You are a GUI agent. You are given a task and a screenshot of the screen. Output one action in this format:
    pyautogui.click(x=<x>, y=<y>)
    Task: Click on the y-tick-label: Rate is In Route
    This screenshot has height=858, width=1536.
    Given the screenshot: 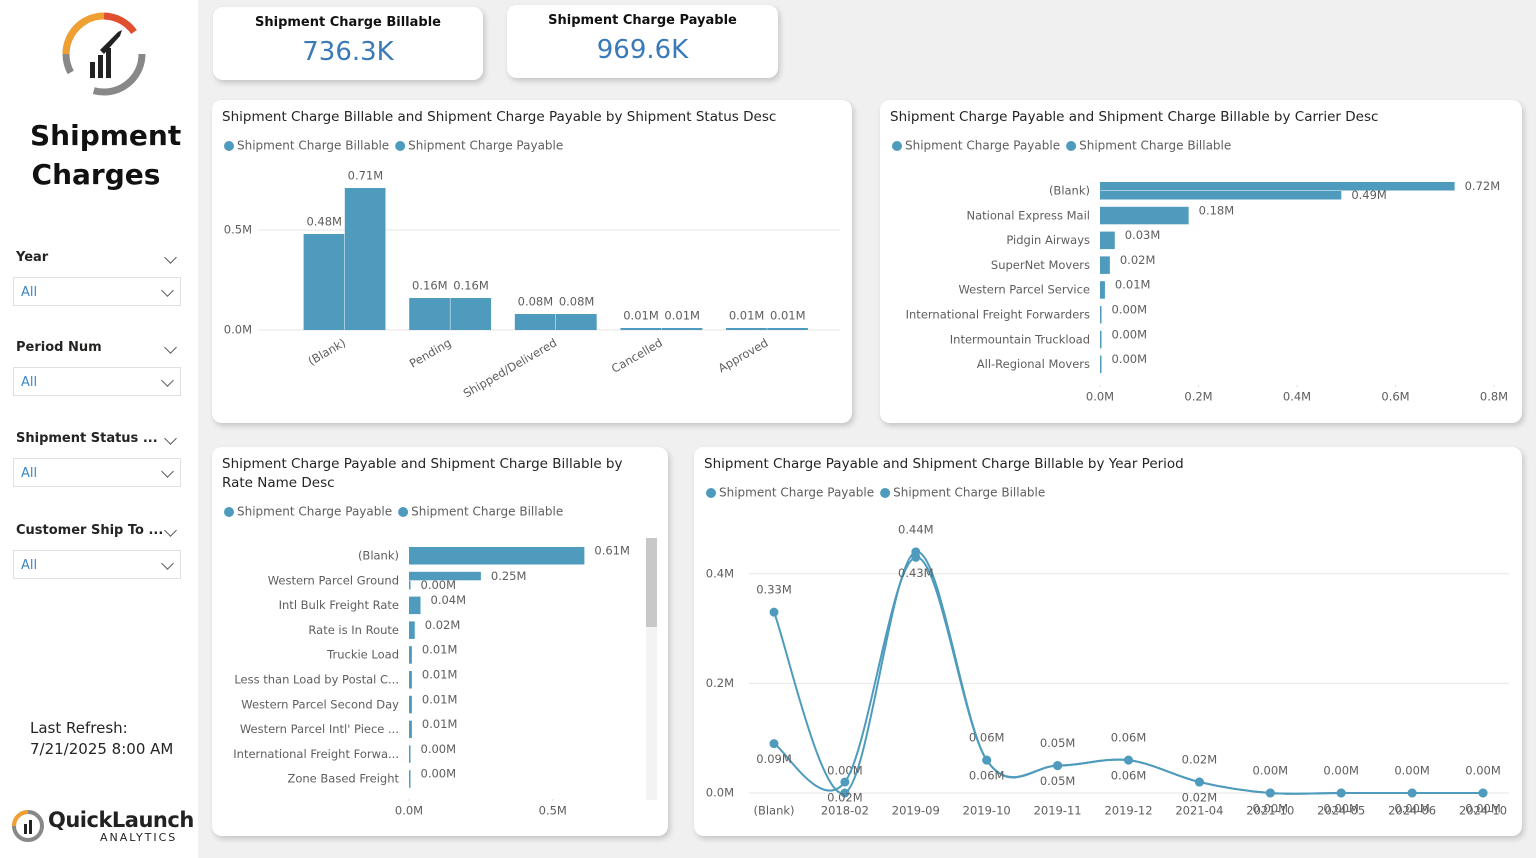 What is the action you would take?
    pyautogui.click(x=353, y=630)
    